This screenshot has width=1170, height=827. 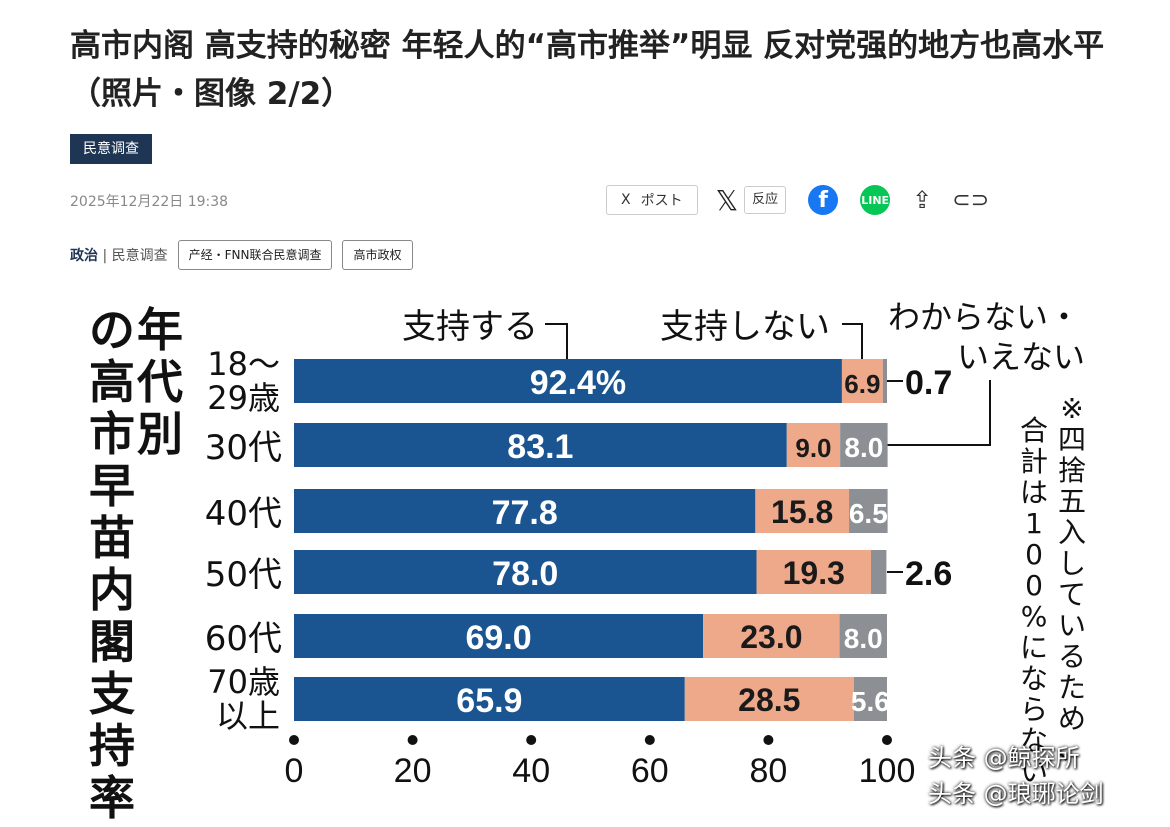 I want to click on value-label-support: 69.0, so click(x=498, y=638).